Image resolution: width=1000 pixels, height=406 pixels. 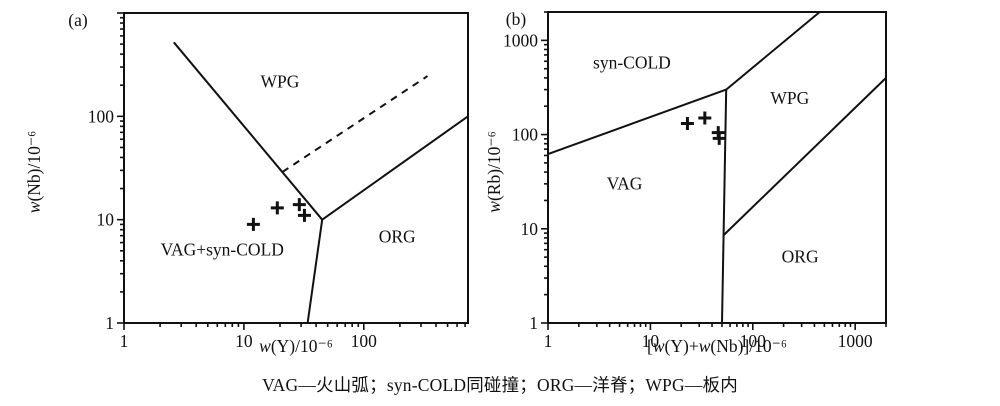 I want to click on region-label: syn-COLD, so click(x=632, y=63).